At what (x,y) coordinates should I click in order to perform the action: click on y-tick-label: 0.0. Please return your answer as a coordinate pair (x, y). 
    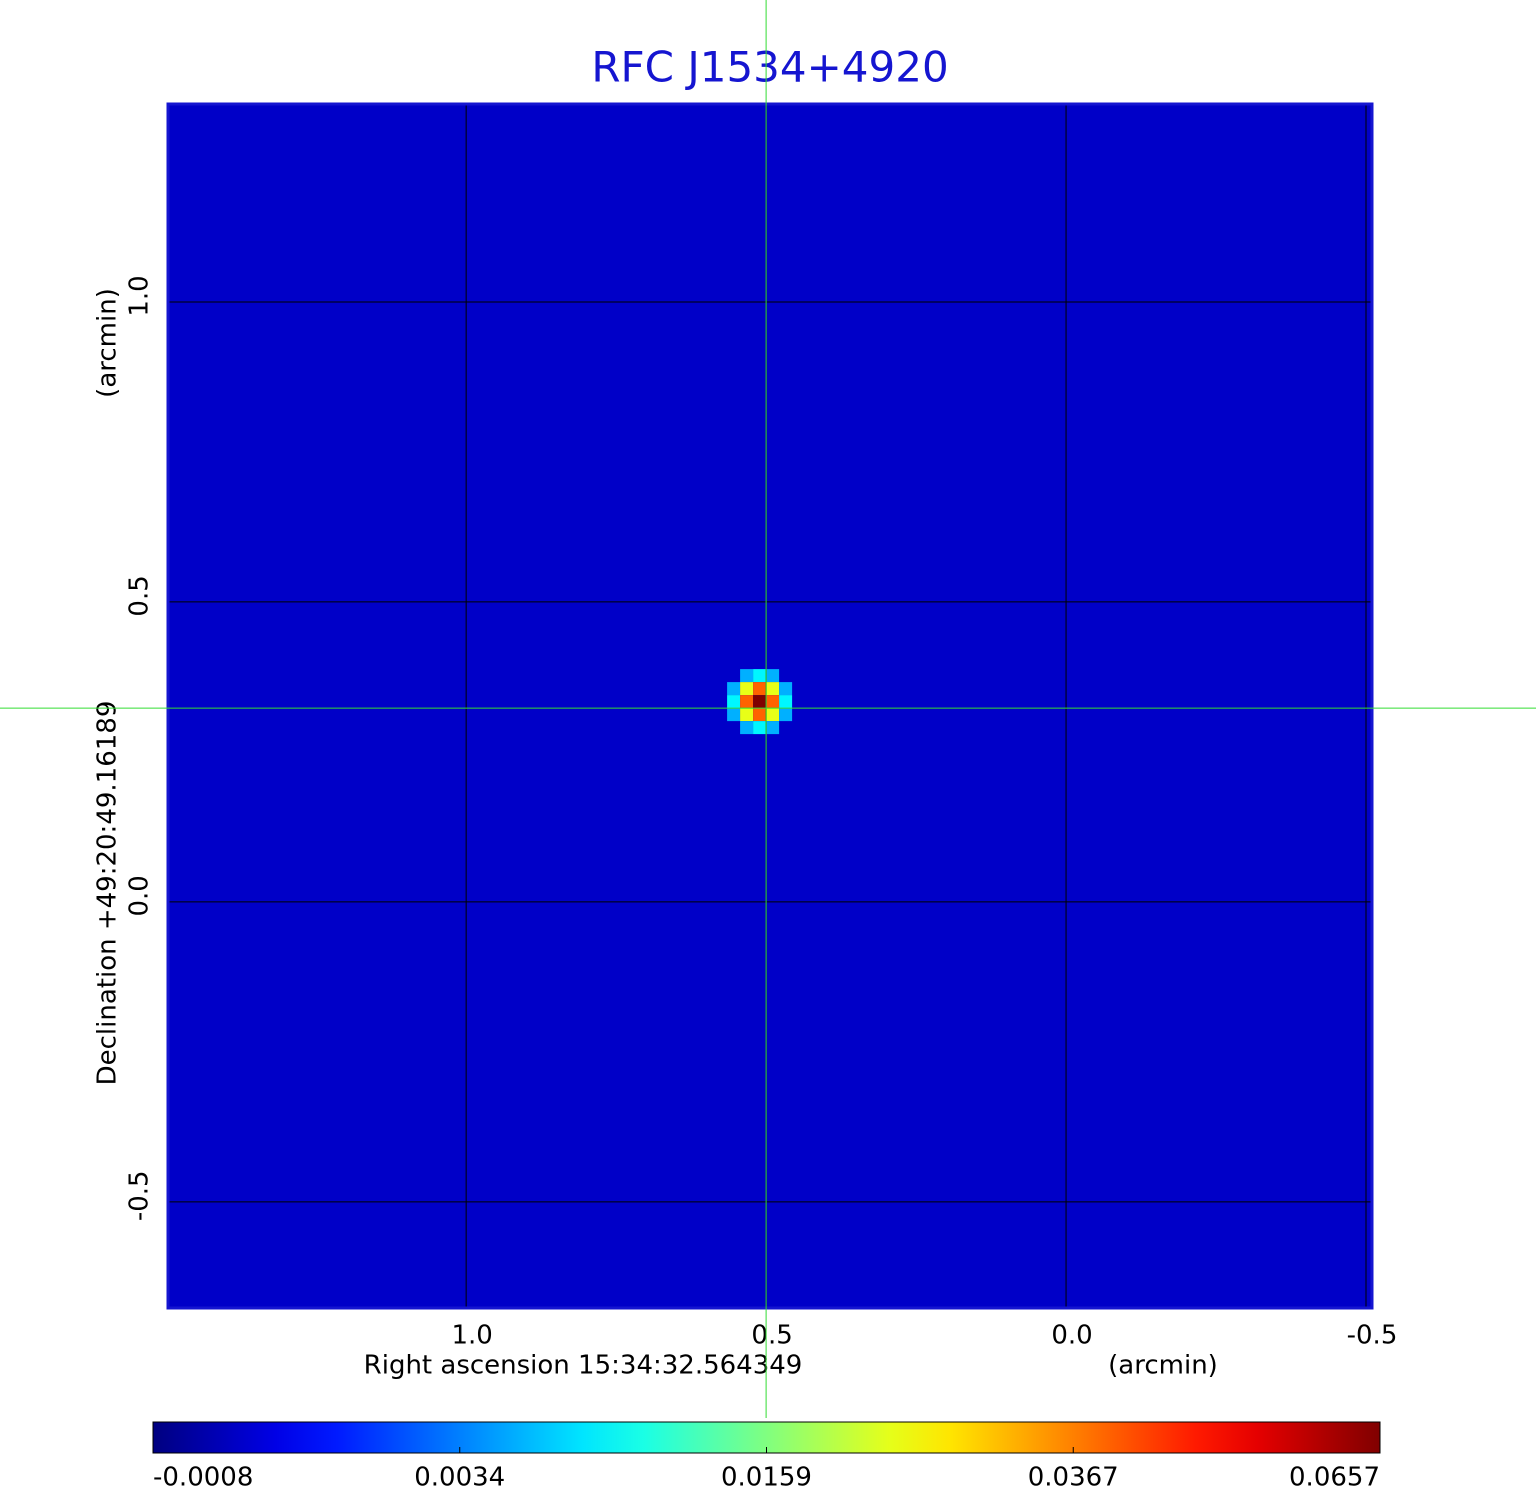
    Looking at the image, I should click on (140, 895).